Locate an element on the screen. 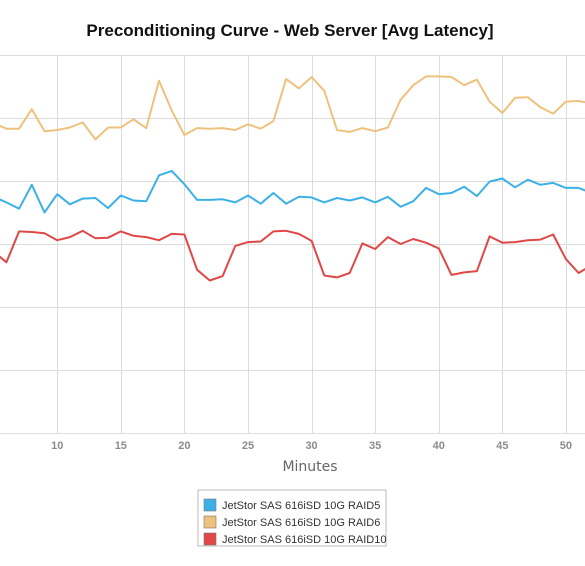 This screenshot has height=566, width=585. legend-box is located at coordinates (292, 518).